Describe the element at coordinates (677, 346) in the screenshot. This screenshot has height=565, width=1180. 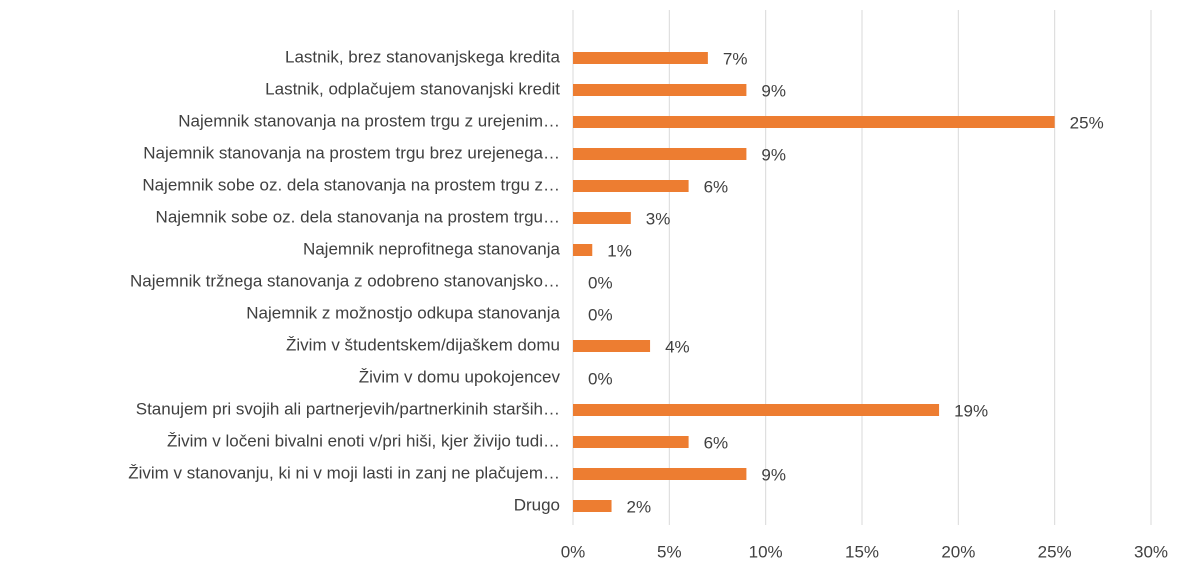
I see `value-label: 4%` at that location.